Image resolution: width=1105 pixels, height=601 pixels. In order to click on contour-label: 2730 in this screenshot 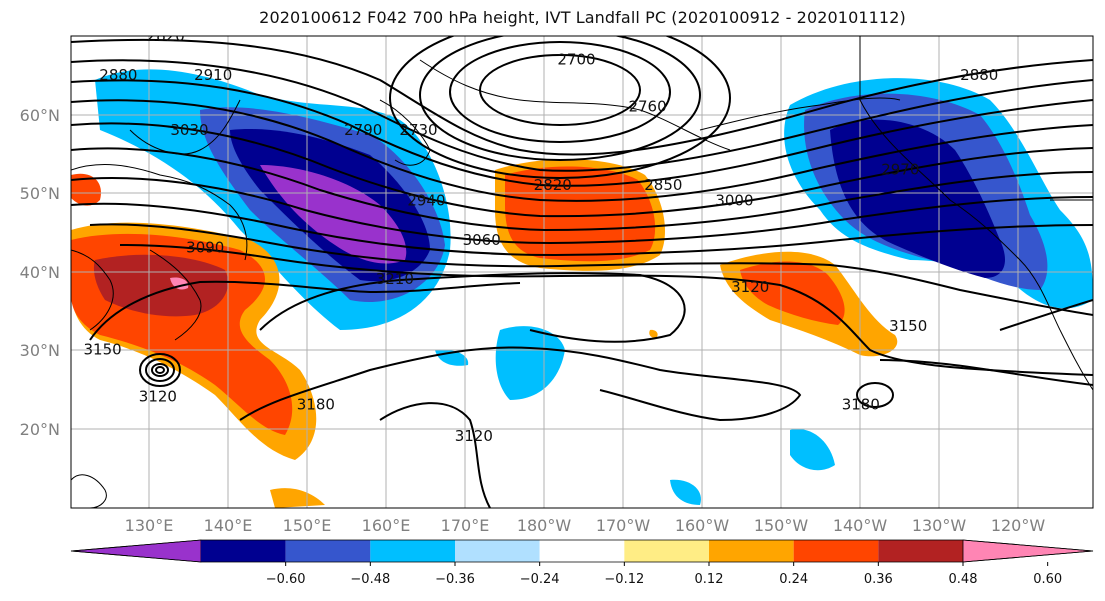, I will do `click(418, 130)`.